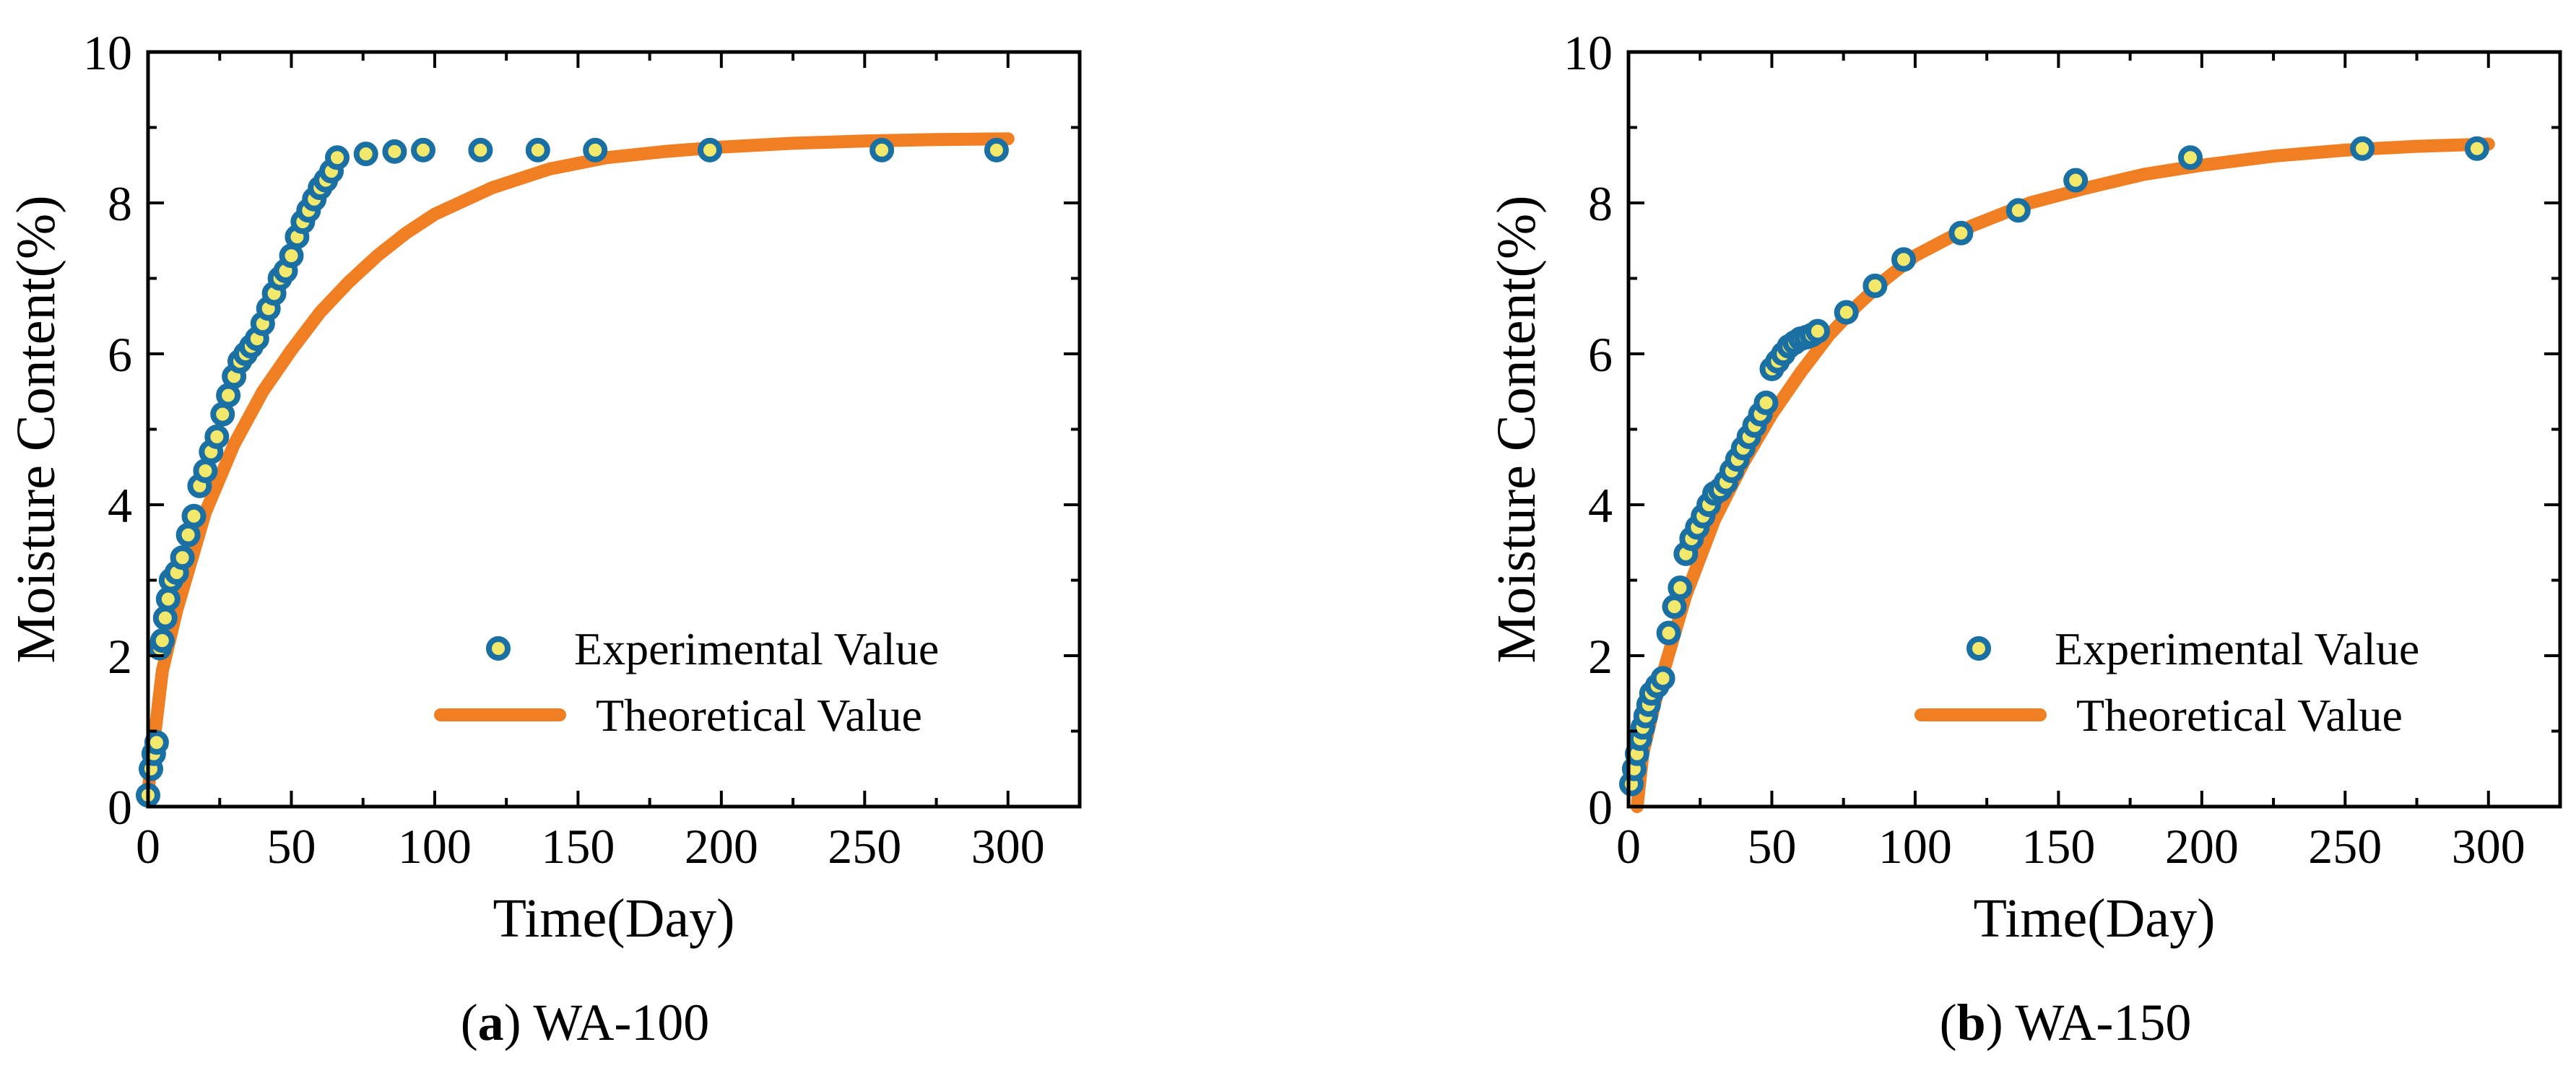 This screenshot has width=2576, height=1081. What do you see at coordinates (491, 1022) in the screenshot?
I see `panel-a-caption-letter: a` at bounding box center [491, 1022].